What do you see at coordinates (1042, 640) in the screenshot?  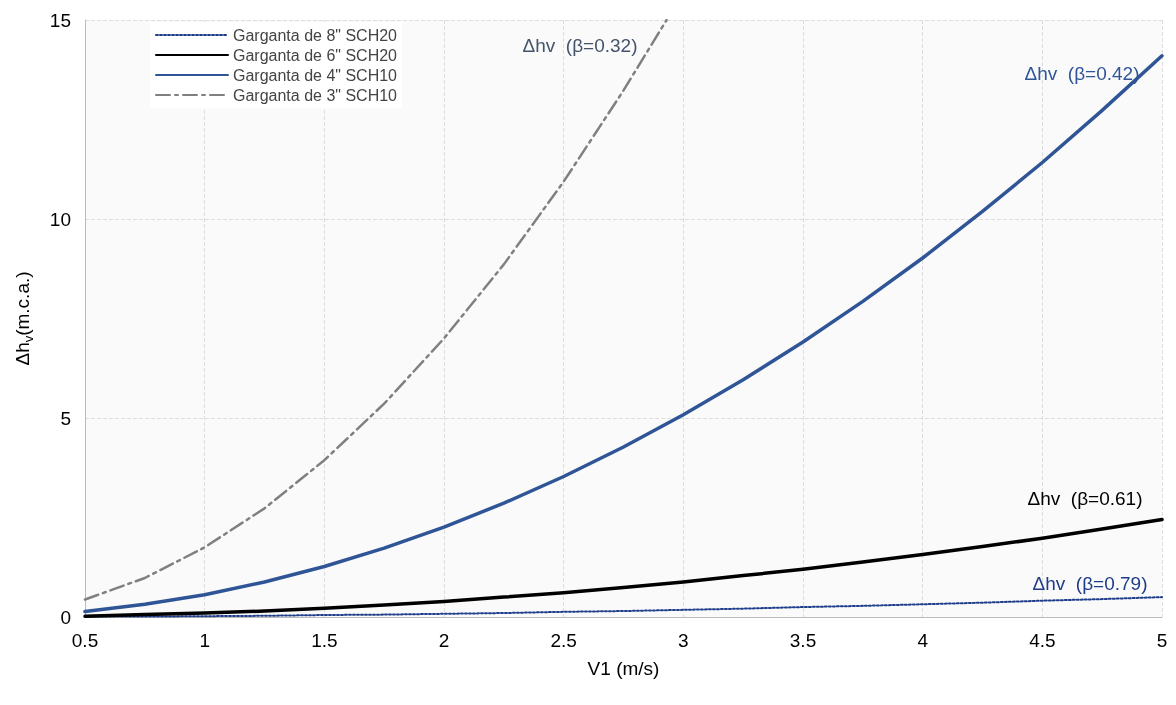 I see `x-tick-label: 4.5` at bounding box center [1042, 640].